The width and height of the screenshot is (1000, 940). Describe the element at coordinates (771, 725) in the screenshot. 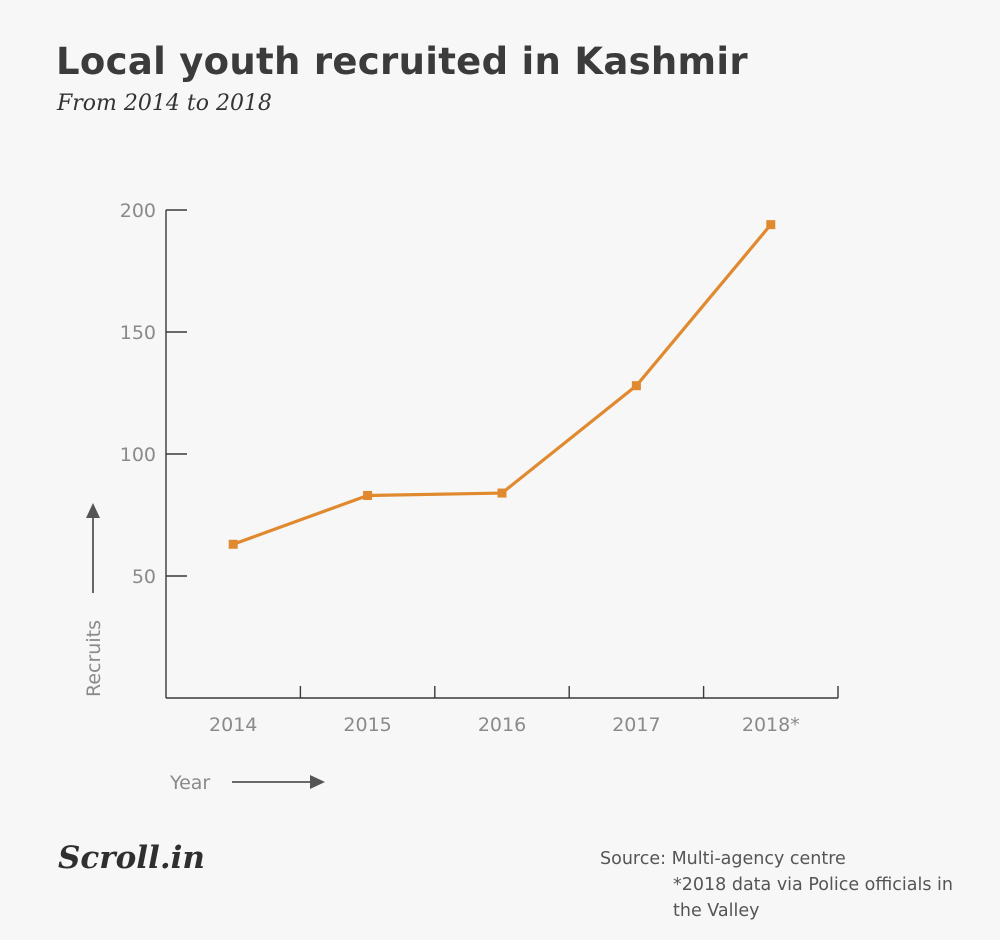

I see `x-tick-label: 2018*` at that location.